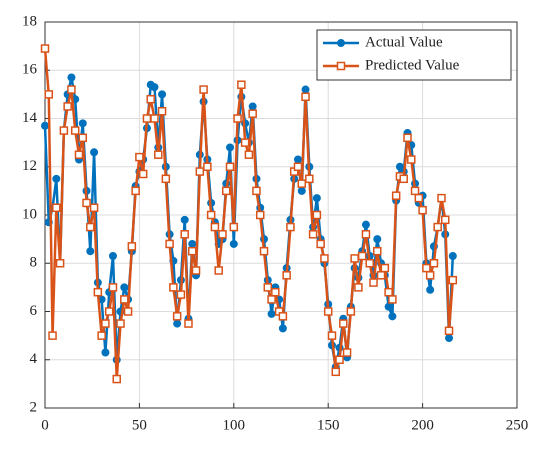 This screenshot has width=550, height=452. I want to click on y-tick-label: 18, so click(29, 21).